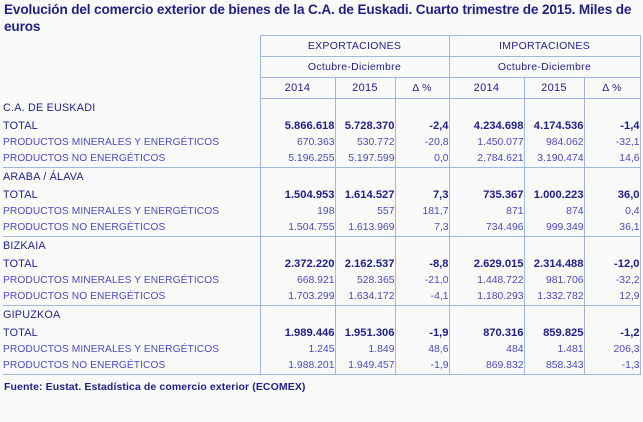 This screenshot has height=422, width=643. I want to click on header-corner-cell, so click(131, 67).